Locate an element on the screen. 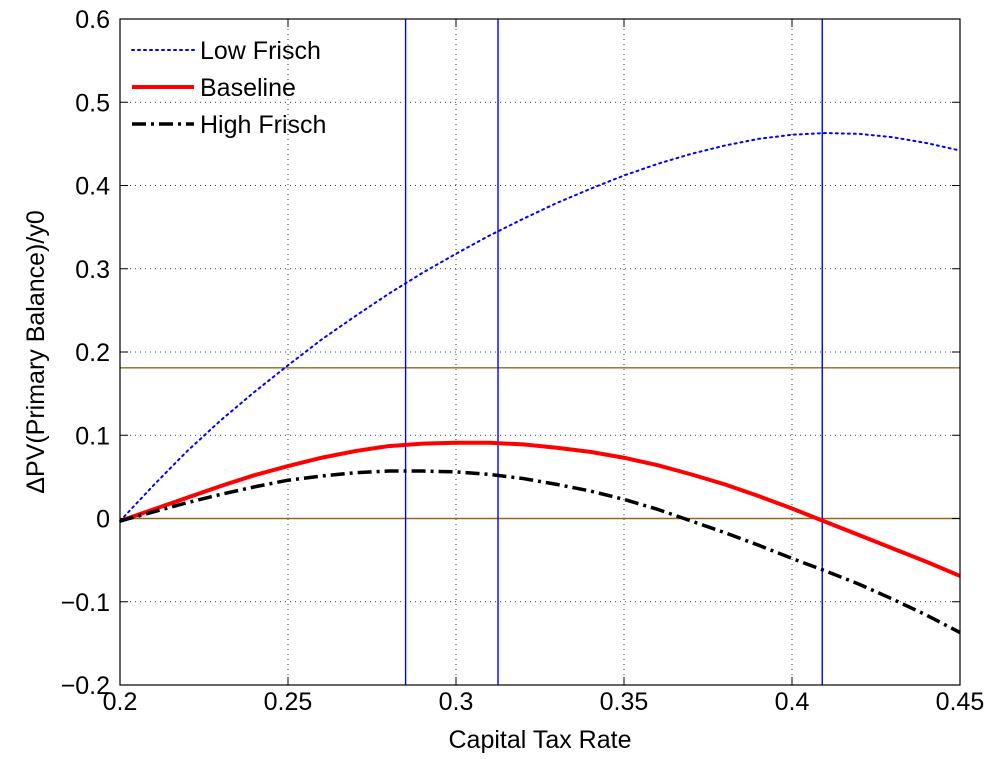 The width and height of the screenshot is (995, 759). x-tick-label: 0.45 is located at coordinates (960, 702).